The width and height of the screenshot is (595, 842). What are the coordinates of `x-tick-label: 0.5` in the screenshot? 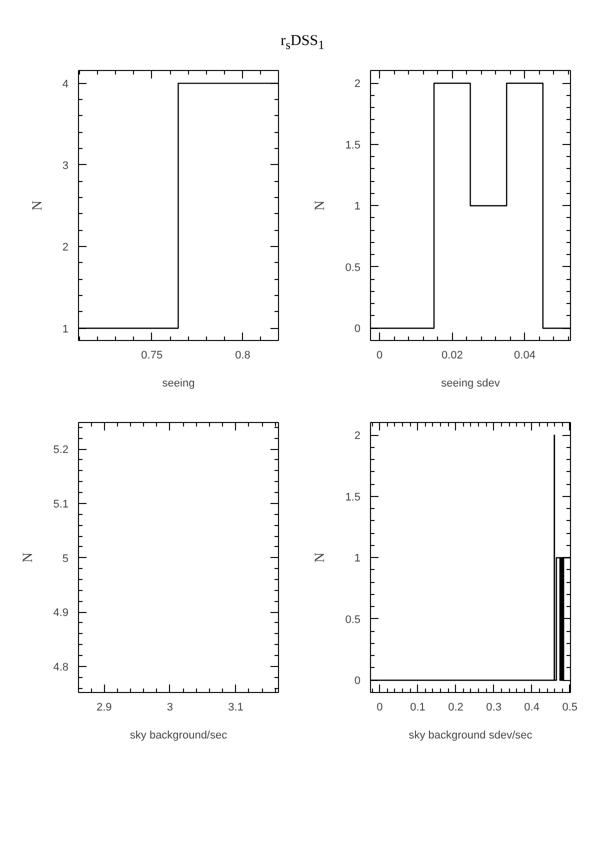 It's located at (570, 708).